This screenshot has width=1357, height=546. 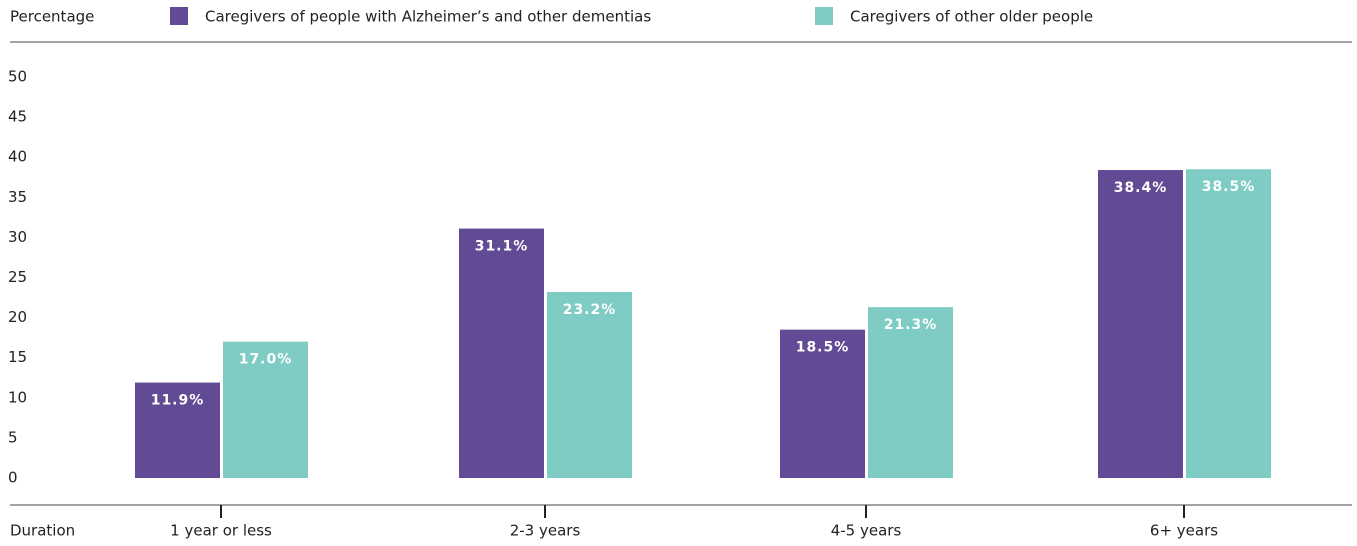 I want to click on x-tick-label: 6+ years, so click(x=1184, y=531).